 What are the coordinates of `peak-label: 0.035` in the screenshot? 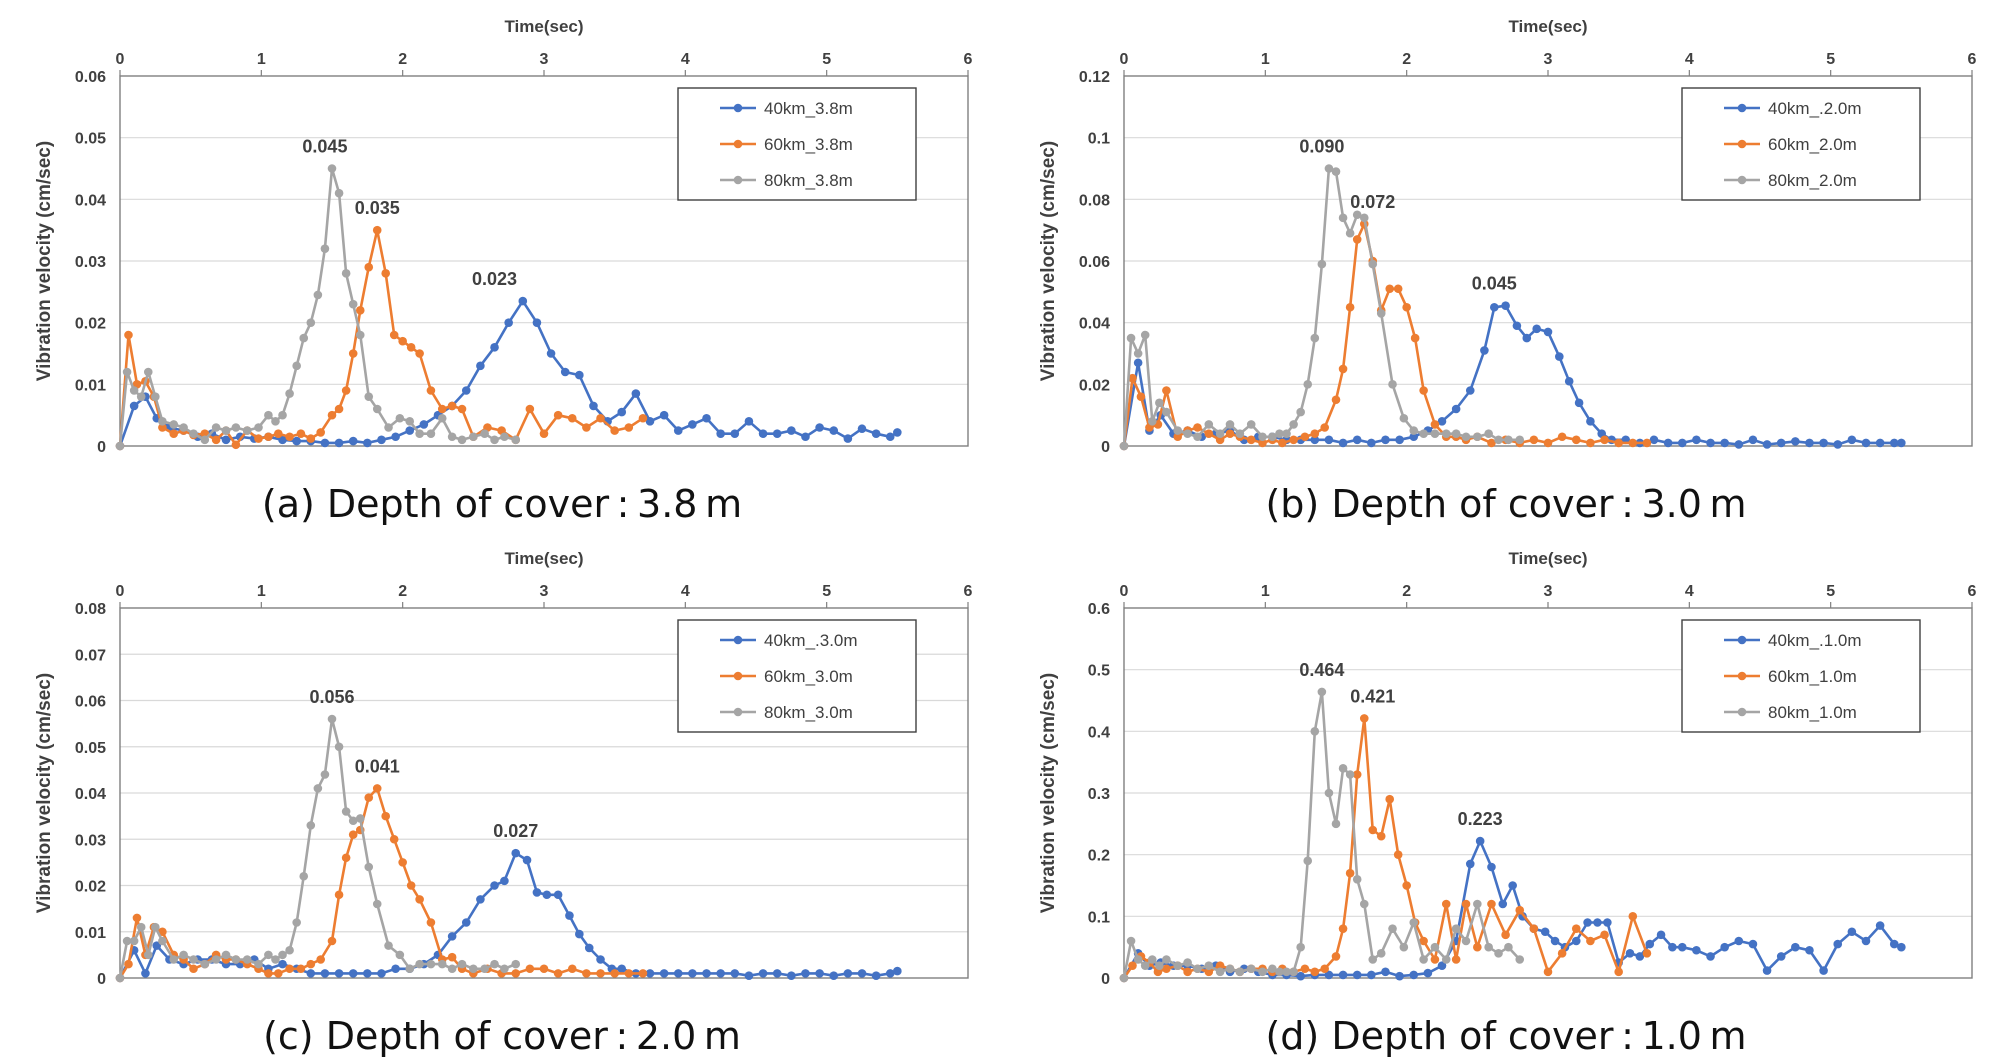 It's located at (377, 208).